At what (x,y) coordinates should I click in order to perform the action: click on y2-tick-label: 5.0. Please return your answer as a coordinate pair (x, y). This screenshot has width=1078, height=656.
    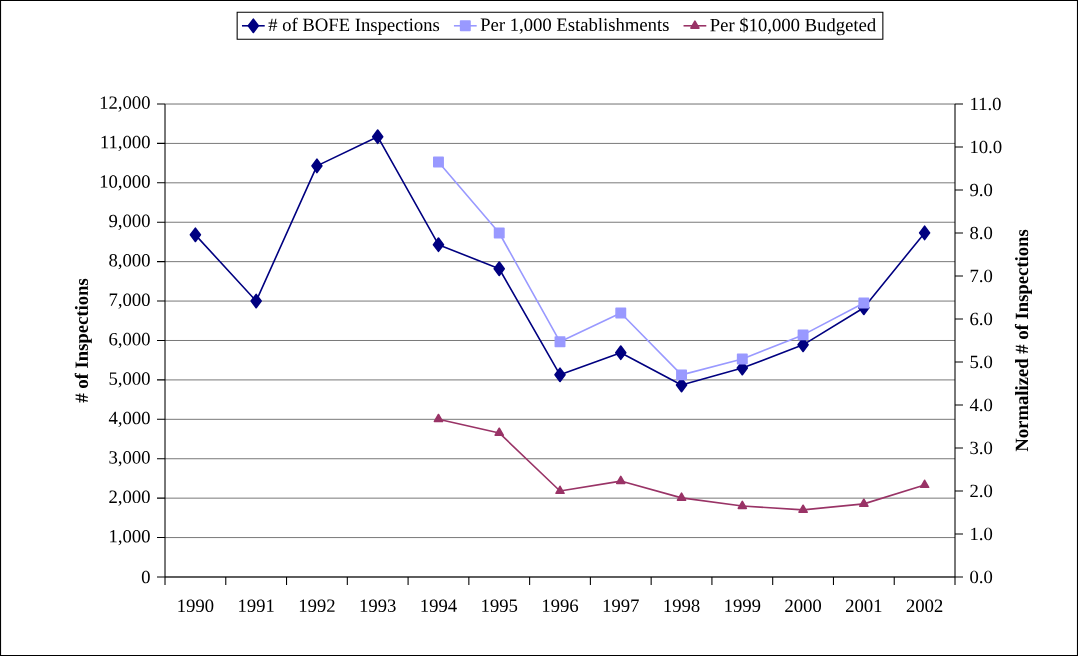
    Looking at the image, I should click on (981, 362).